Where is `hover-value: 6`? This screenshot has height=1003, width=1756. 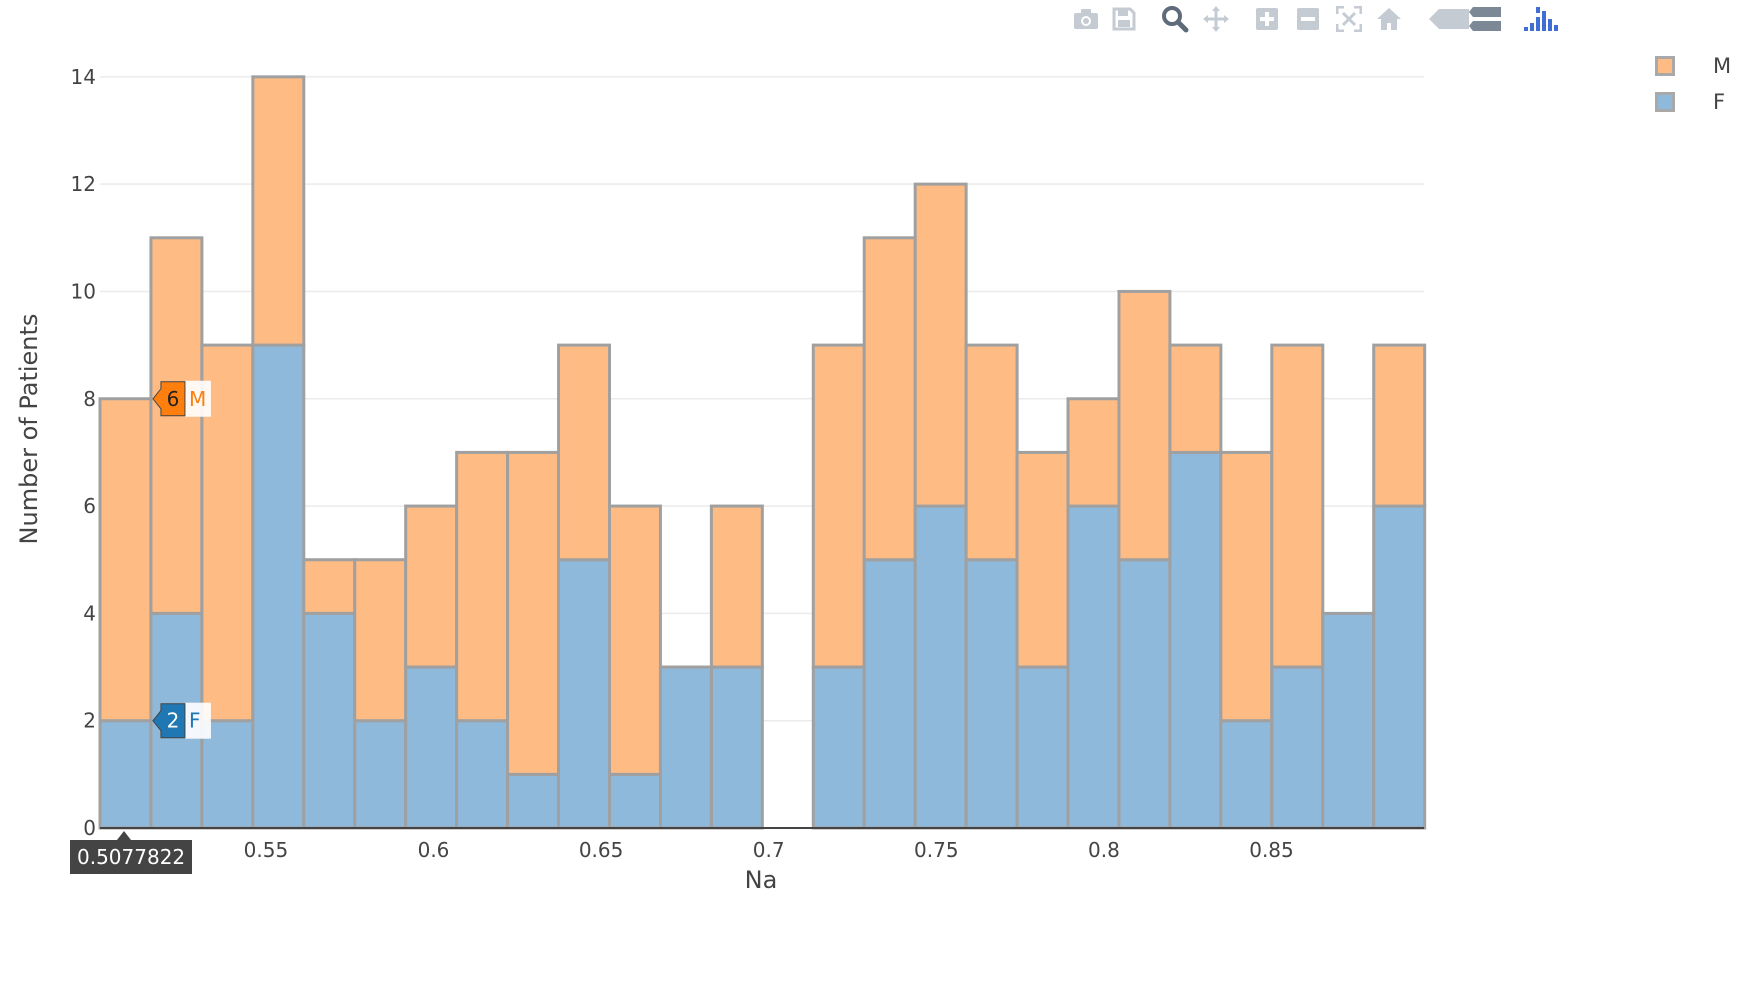
hover-value: 6 is located at coordinates (173, 399).